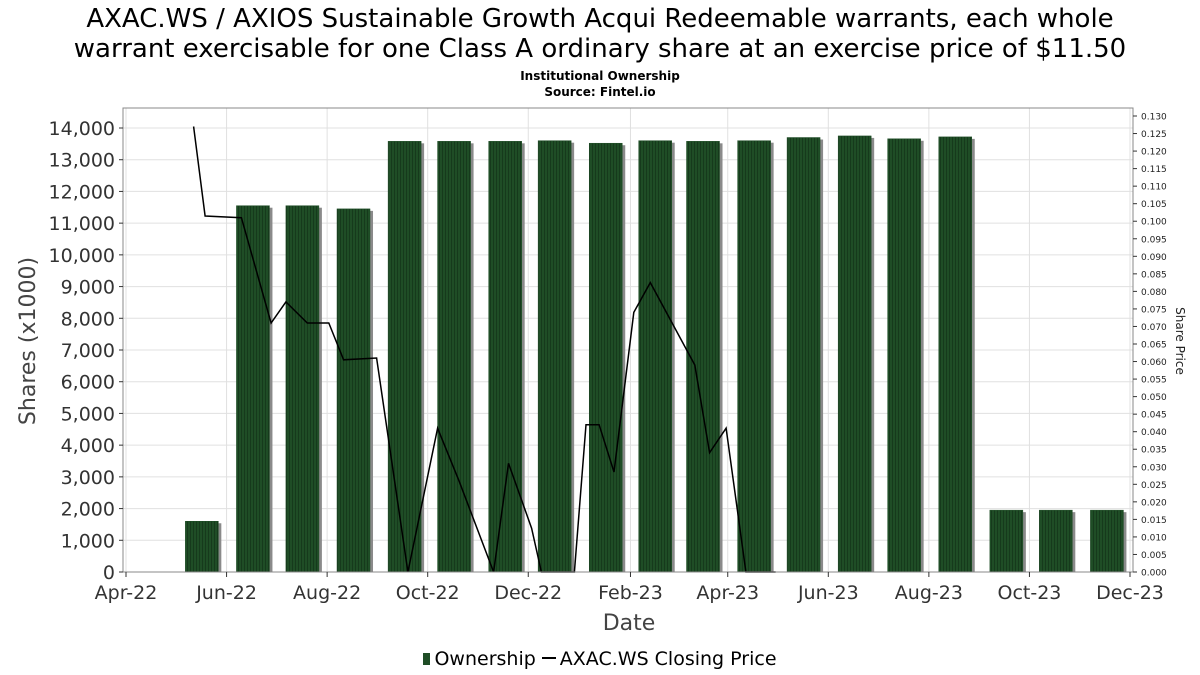 Image resolution: width=1200 pixels, height=675 pixels. Describe the element at coordinates (88, 351) in the screenshot. I see `y-tick-label: 7,000` at that location.